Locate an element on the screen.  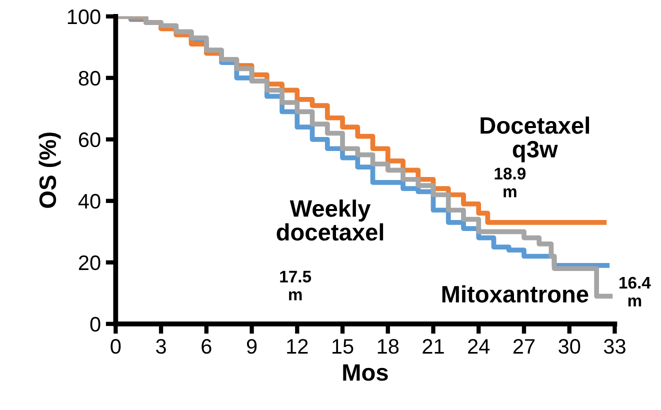
annotation: 18.9 m is located at coordinates (510, 183).